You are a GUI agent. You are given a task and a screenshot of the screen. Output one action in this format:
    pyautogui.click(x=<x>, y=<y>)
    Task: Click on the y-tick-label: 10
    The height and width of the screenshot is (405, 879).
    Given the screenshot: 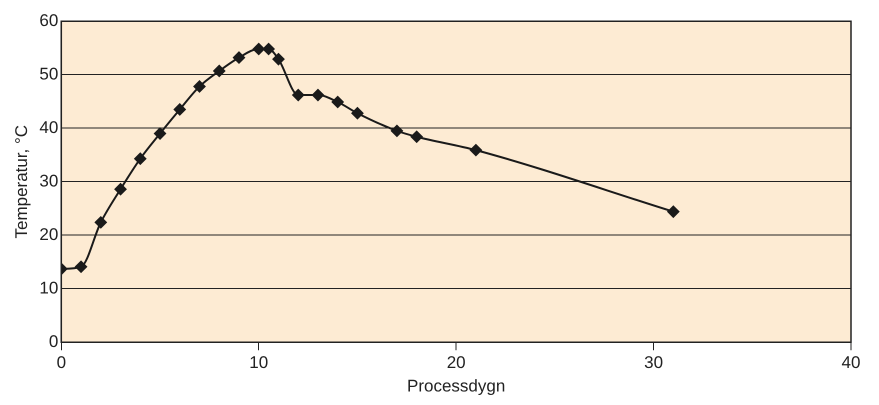 What is the action you would take?
    pyautogui.click(x=48, y=288)
    